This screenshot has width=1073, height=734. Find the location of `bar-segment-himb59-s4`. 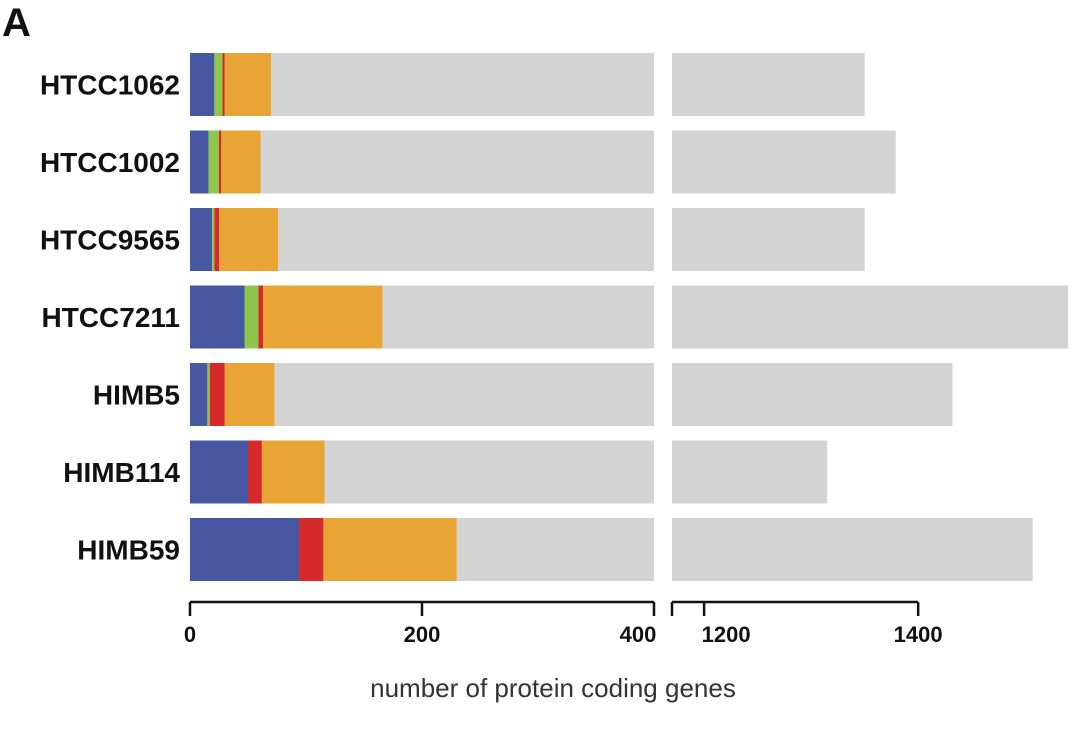

bar-segment-himb59-s4 is located at coordinates (555, 549).